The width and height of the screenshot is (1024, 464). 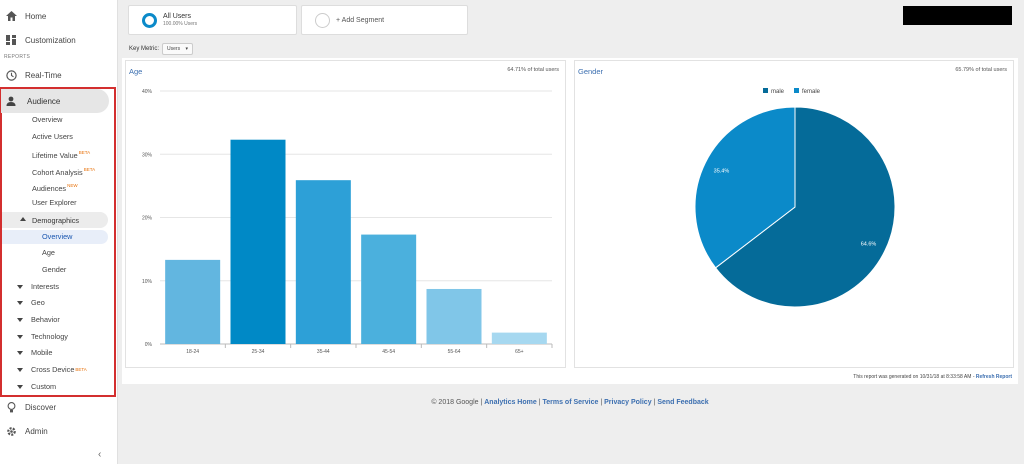 What do you see at coordinates (11, 16) in the screenshot?
I see `home-icon` at bounding box center [11, 16].